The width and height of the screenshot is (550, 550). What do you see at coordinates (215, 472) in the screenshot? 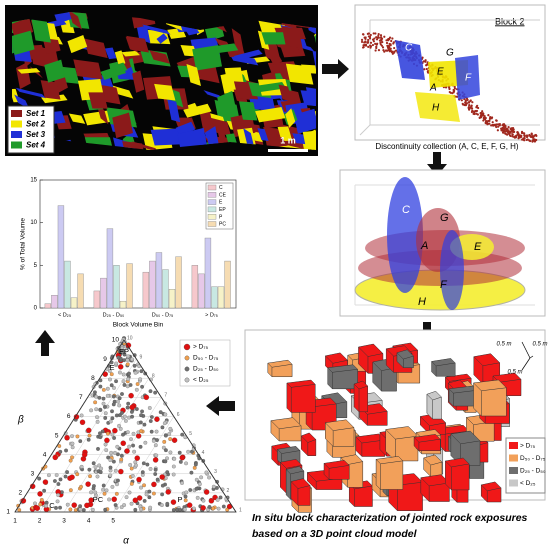
I see `right-tick-label: 3` at bounding box center [215, 472].